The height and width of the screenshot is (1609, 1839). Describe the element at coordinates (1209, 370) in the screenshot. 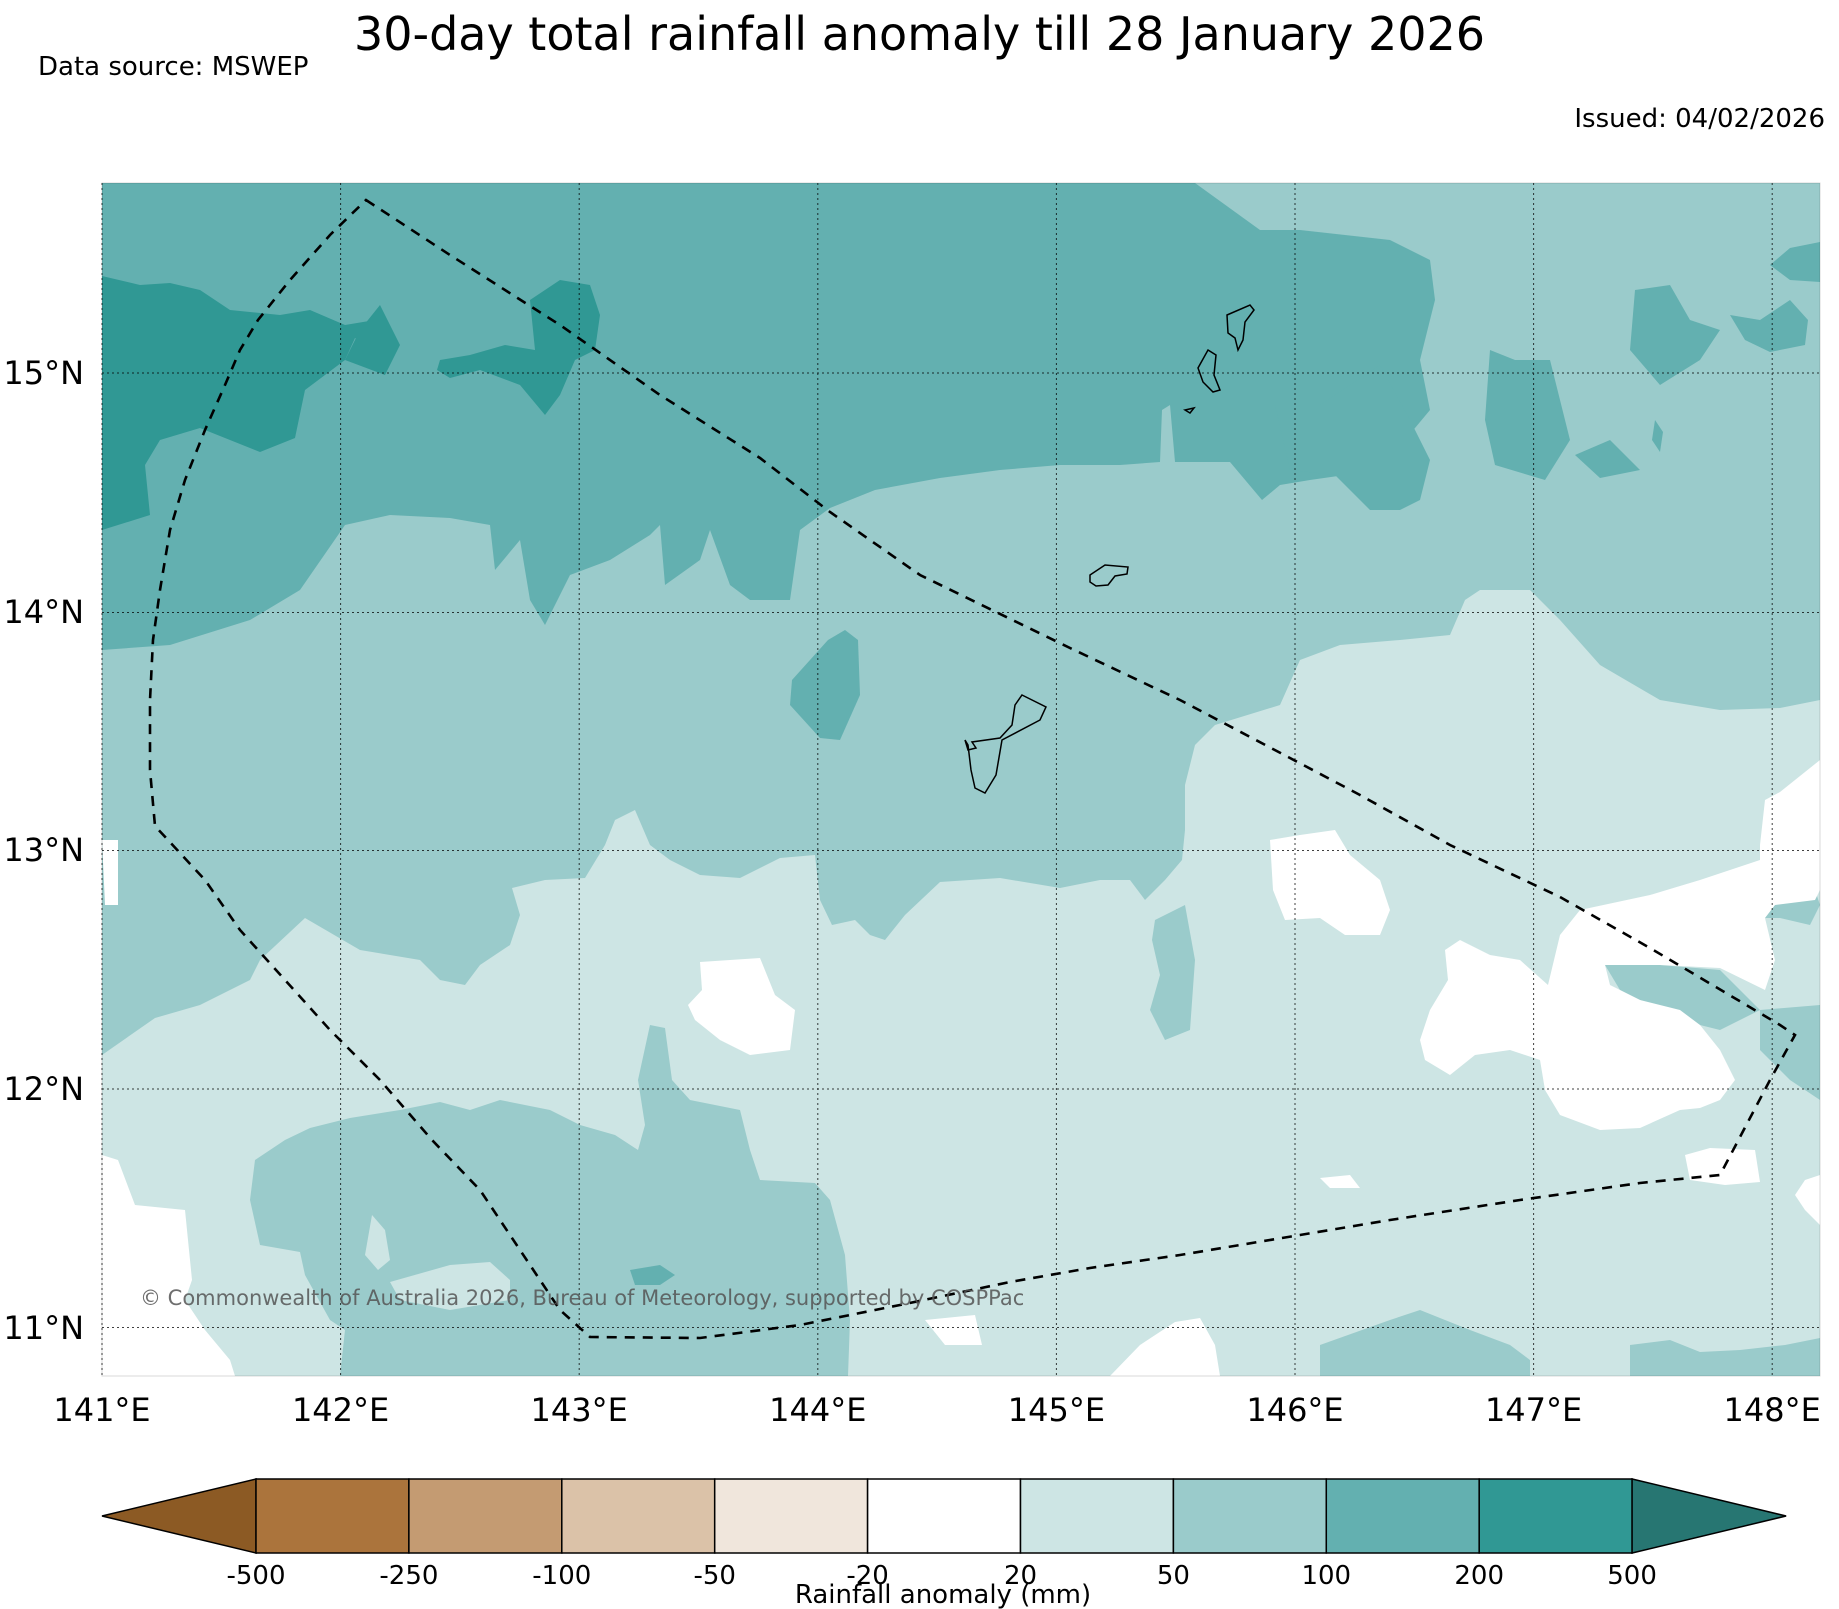

I see `tinian-outline` at that location.